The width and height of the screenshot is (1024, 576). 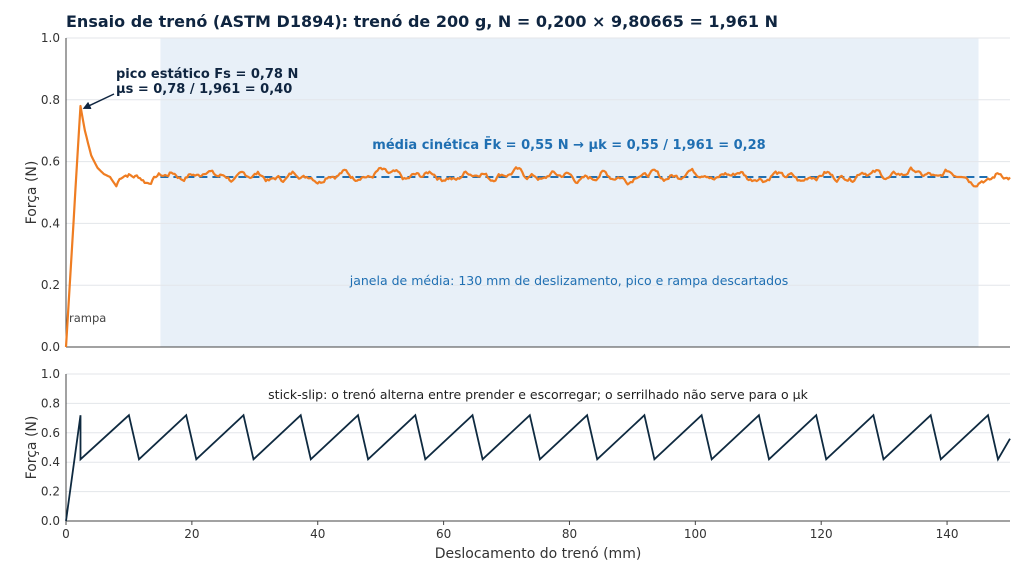 I want to click on bottom-x-tick-label: 80, so click(x=569, y=534).